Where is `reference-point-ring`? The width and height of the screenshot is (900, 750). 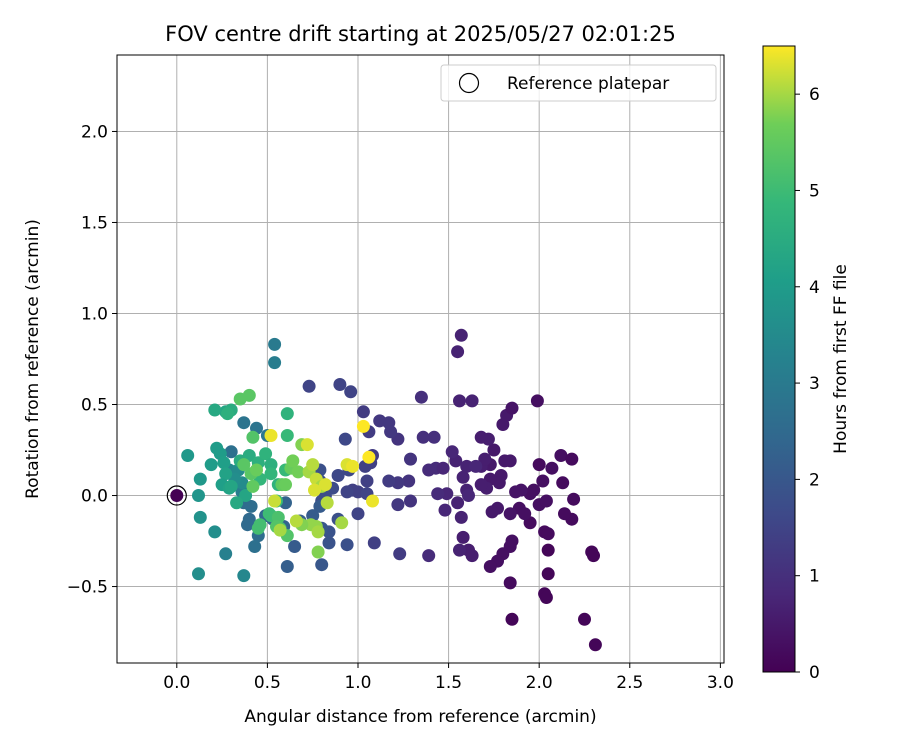 reference-point-ring is located at coordinates (176, 495).